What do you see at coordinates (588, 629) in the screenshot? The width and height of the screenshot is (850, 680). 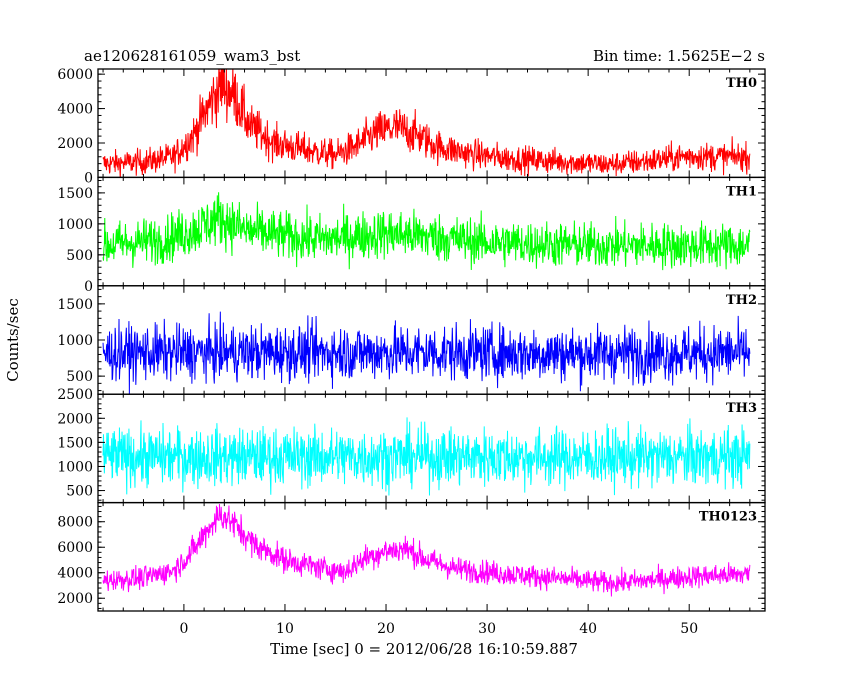 I see `x-tick-label: 40` at bounding box center [588, 629].